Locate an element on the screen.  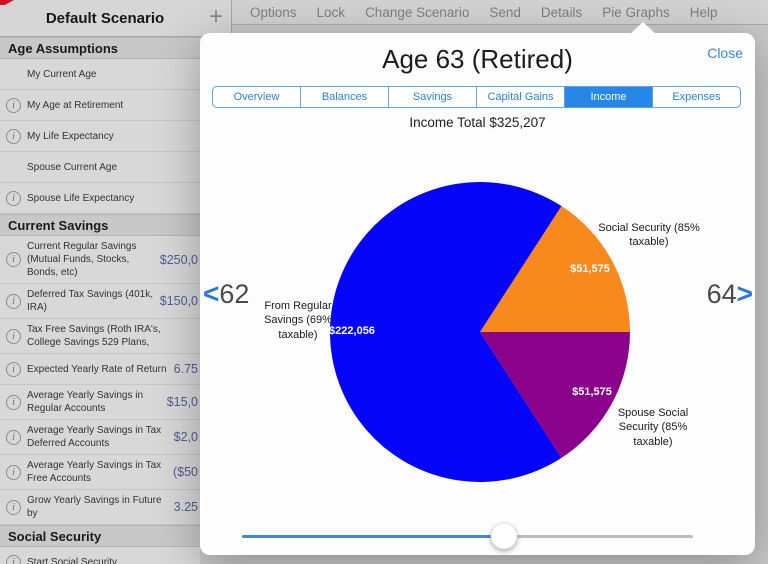
row-value: $250,0 is located at coordinates (178, 259).